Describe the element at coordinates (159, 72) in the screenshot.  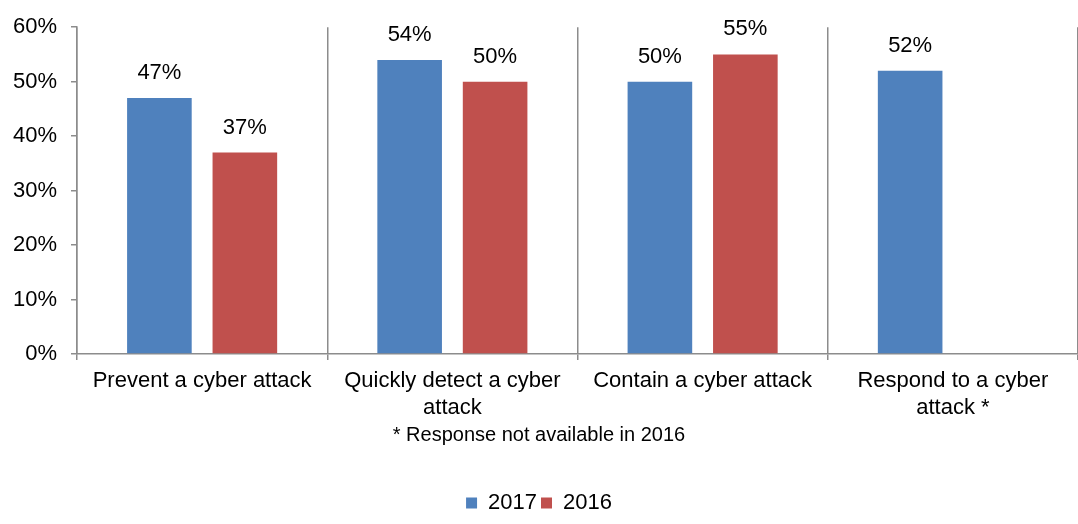
I see `data-label: 47%` at that location.